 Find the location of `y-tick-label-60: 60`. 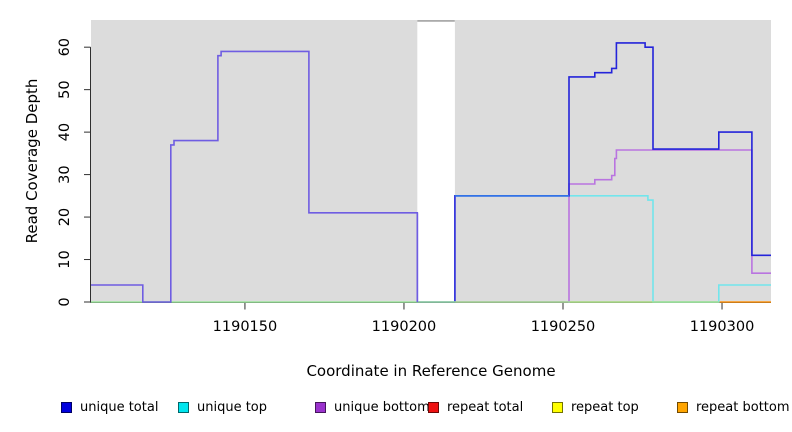

y-tick-label-60: 60 is located at coordinates (65, 47).